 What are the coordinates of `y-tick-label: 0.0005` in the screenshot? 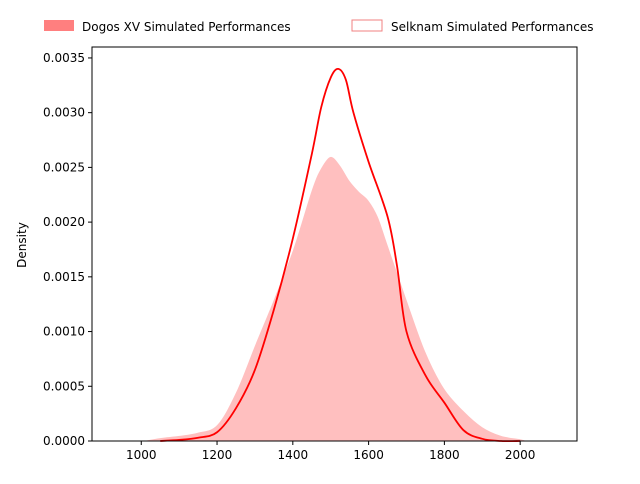 It's located at (64, 386).